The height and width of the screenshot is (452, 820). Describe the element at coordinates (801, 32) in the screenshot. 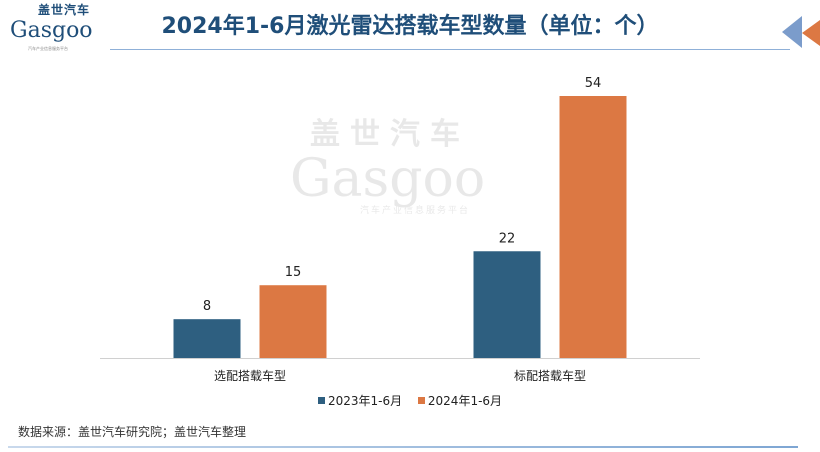

I see `arrow-decoration-icon` at that location.